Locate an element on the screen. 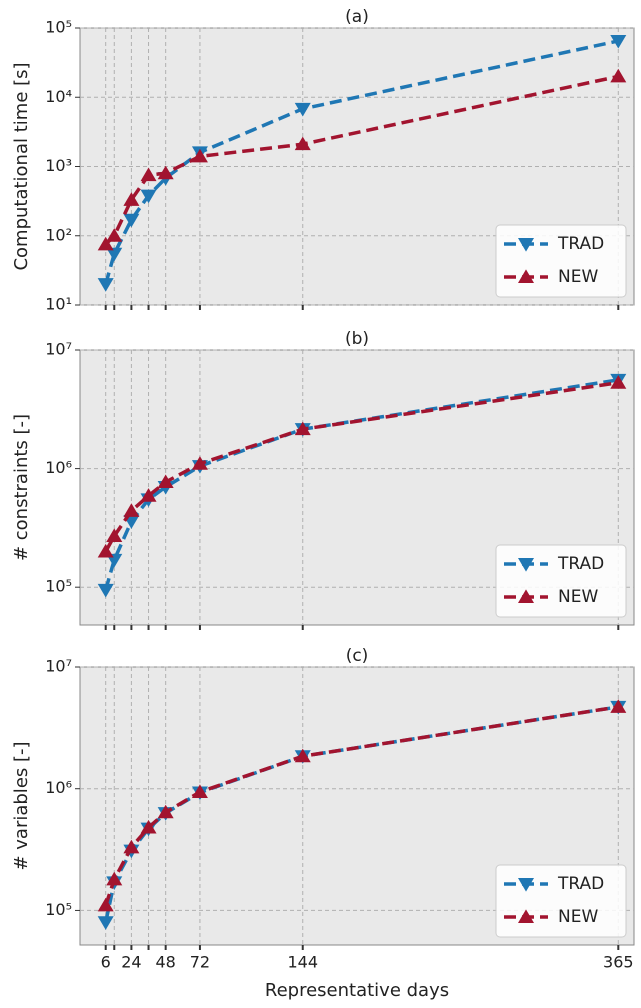  x-tick-label: 144 is located at coordinates (302, 962).